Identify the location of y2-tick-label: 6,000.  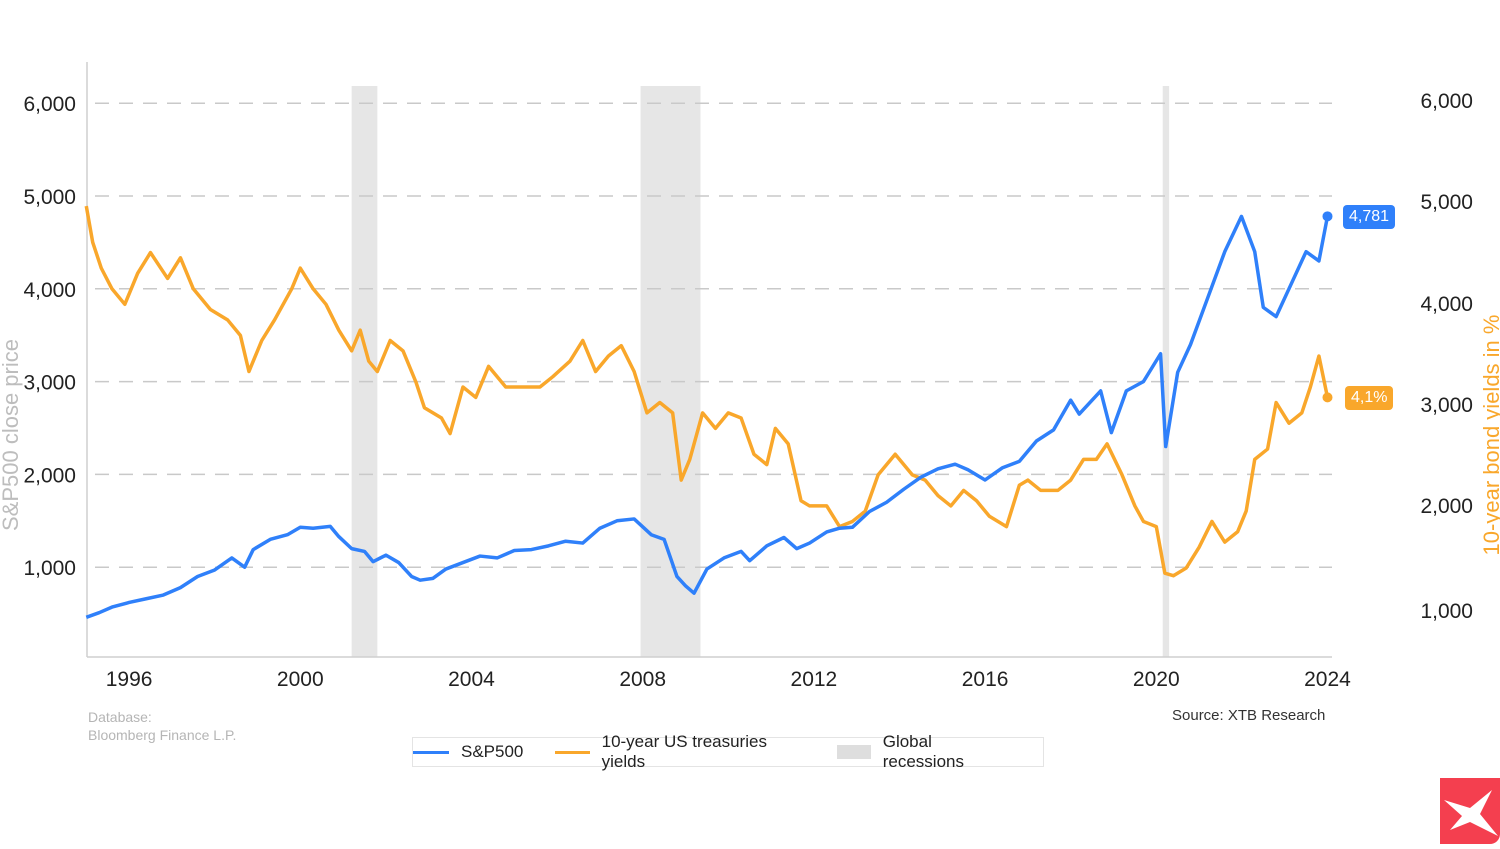
(1446, 101).